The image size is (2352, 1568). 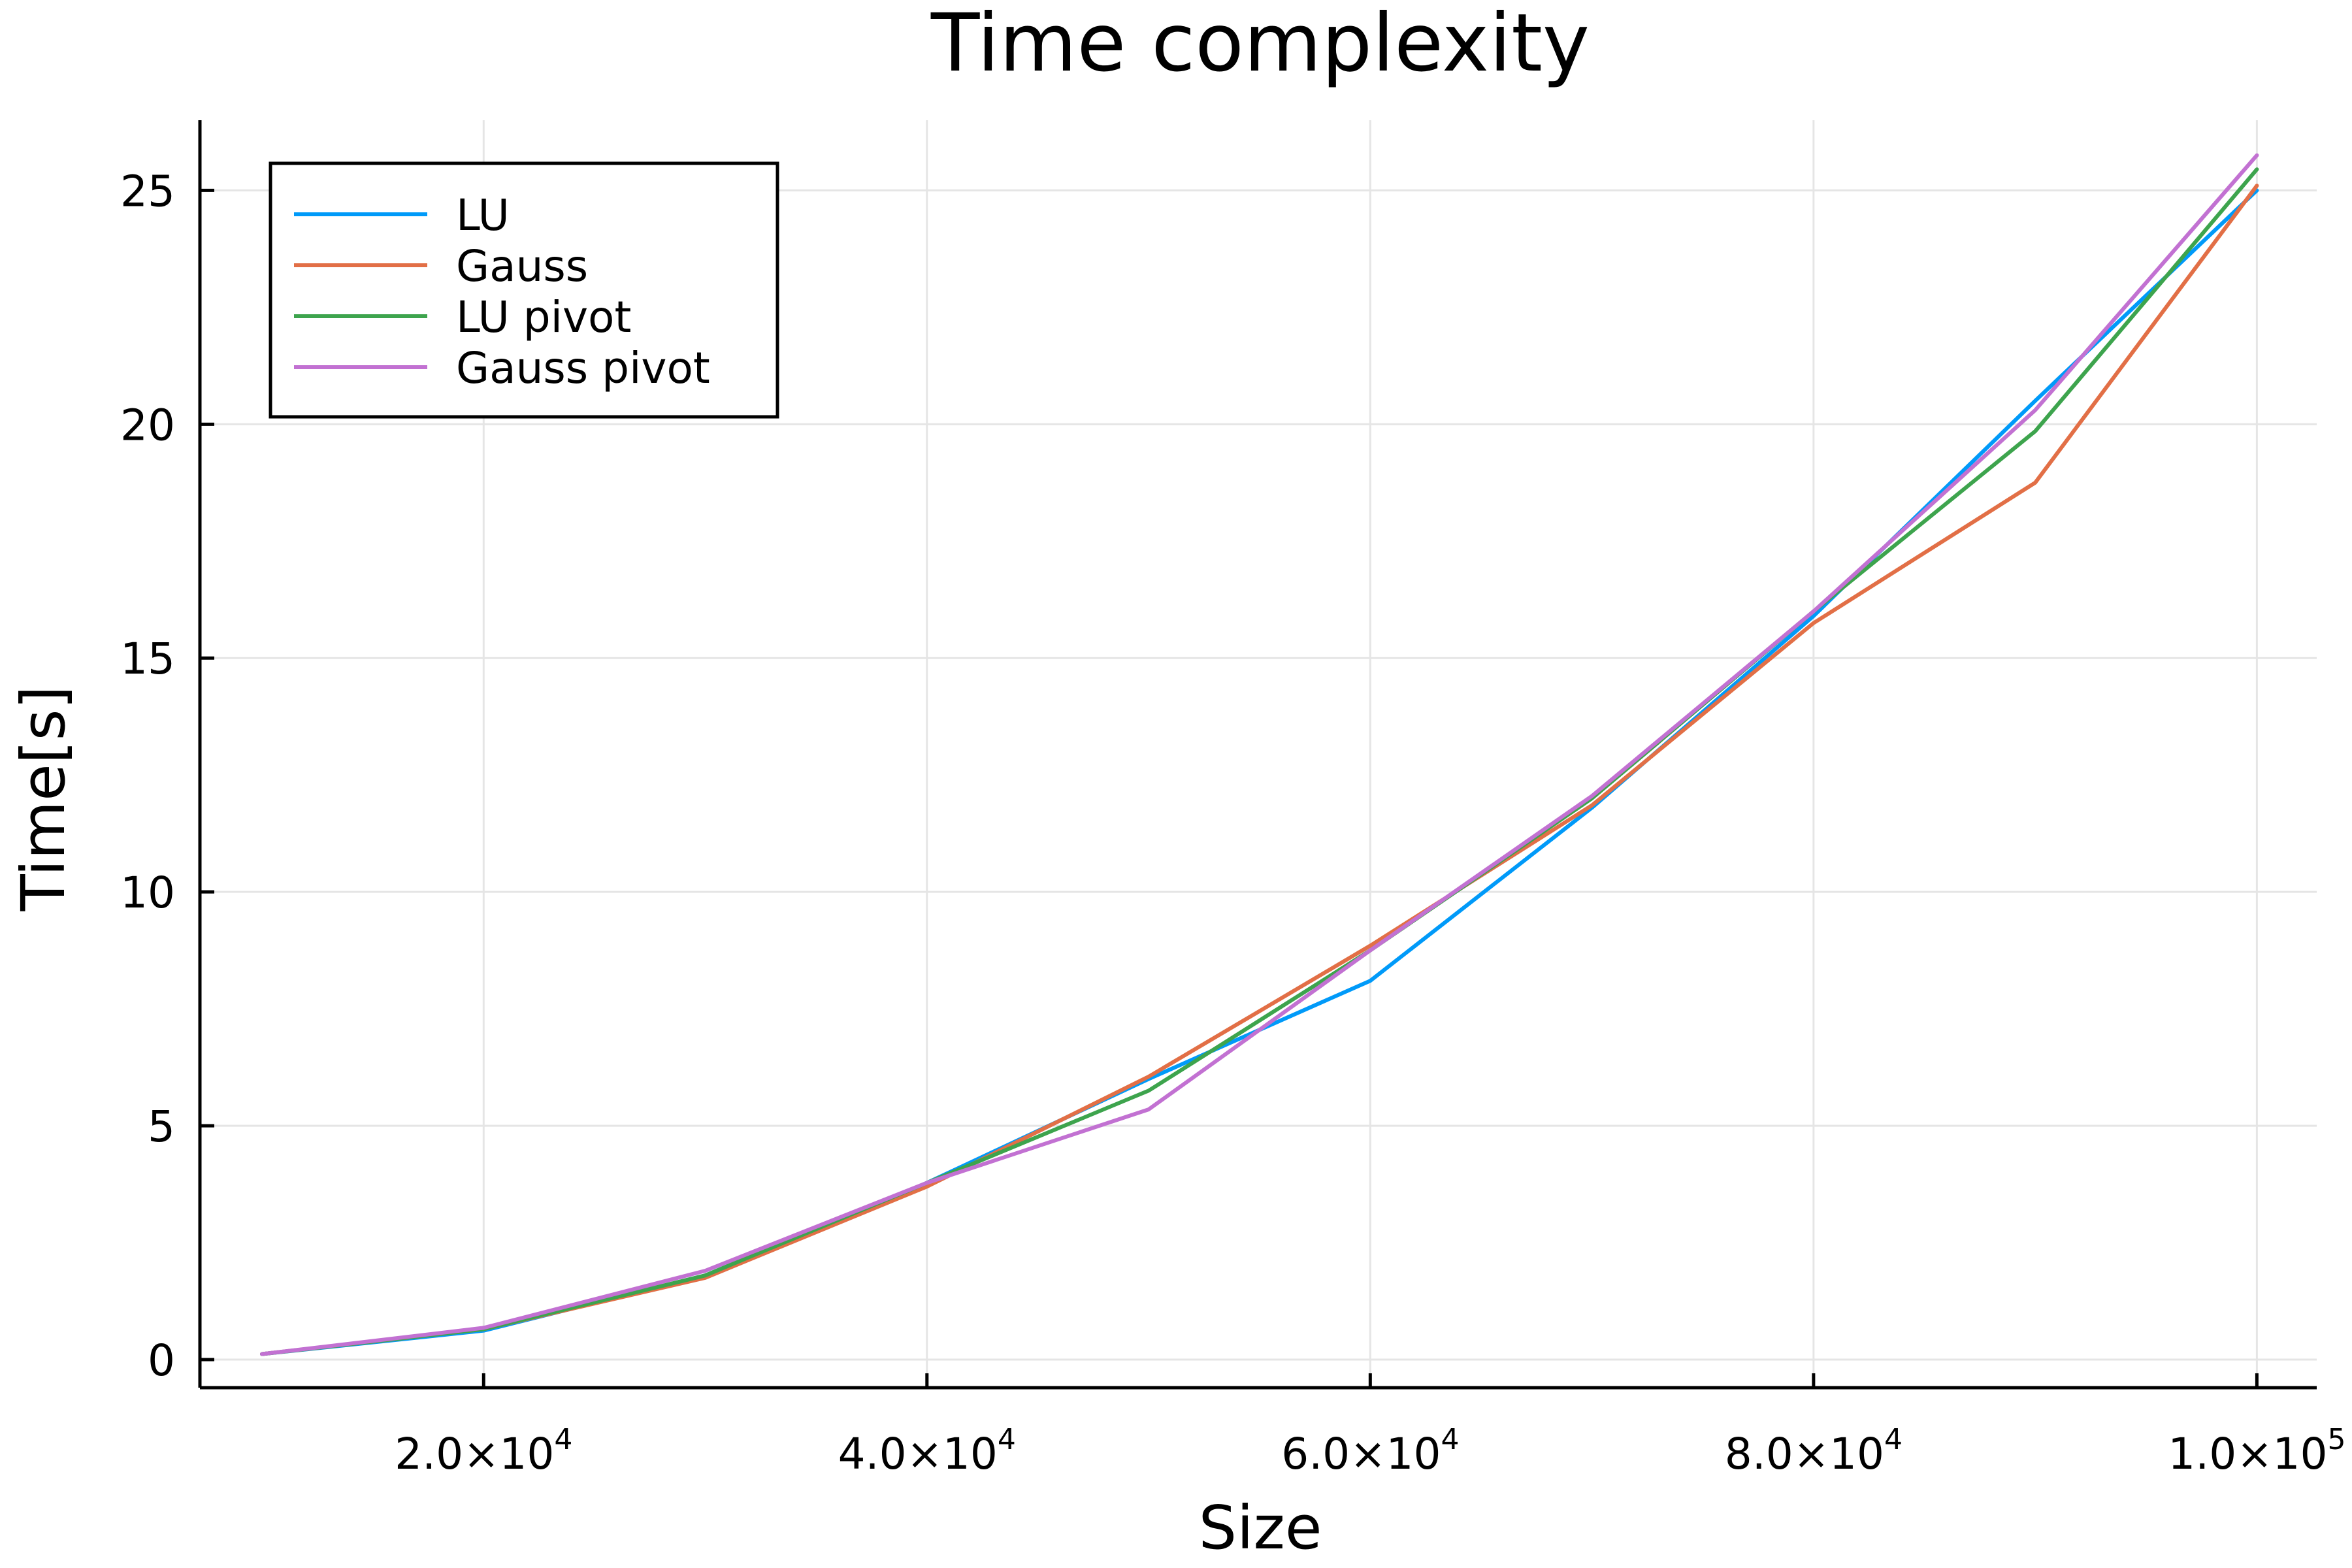 What do you see at coordinates (522, 266) in the screenshot?
I see `legend-label-gauss: Gauss` at bounding box center [522, 266].